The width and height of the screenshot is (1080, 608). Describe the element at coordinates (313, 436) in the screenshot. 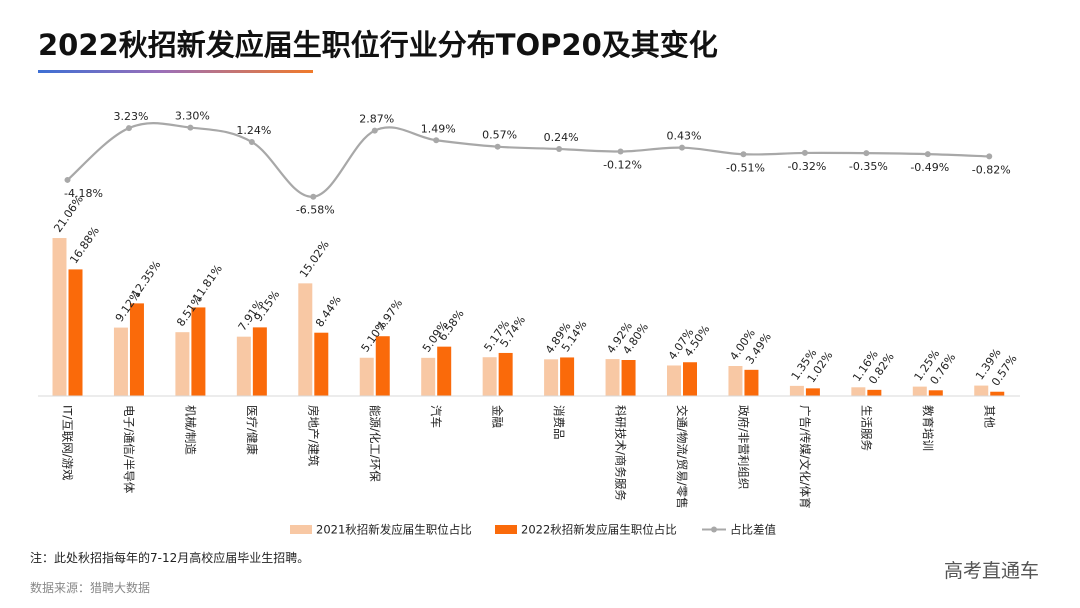

I see `category-label-4: 房地产/建筑` at that location.